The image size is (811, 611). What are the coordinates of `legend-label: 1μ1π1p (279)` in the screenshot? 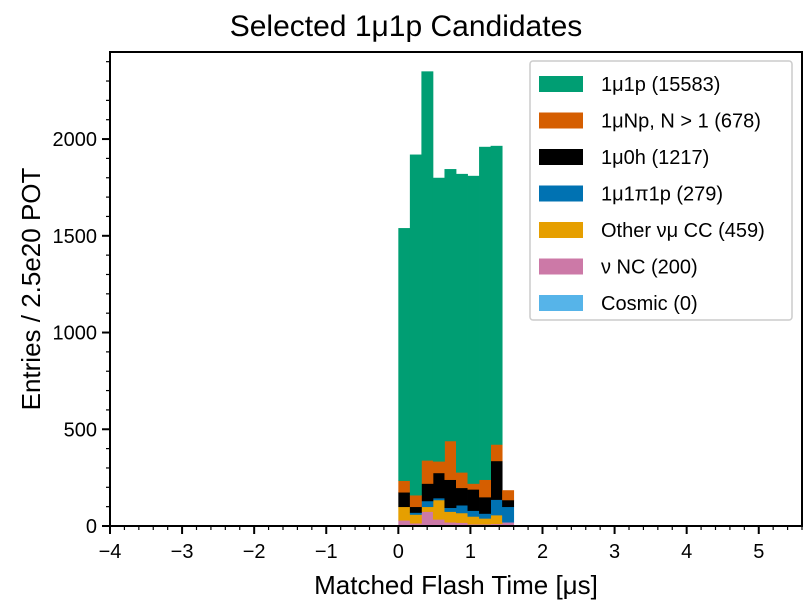 It's located at (662, 195).